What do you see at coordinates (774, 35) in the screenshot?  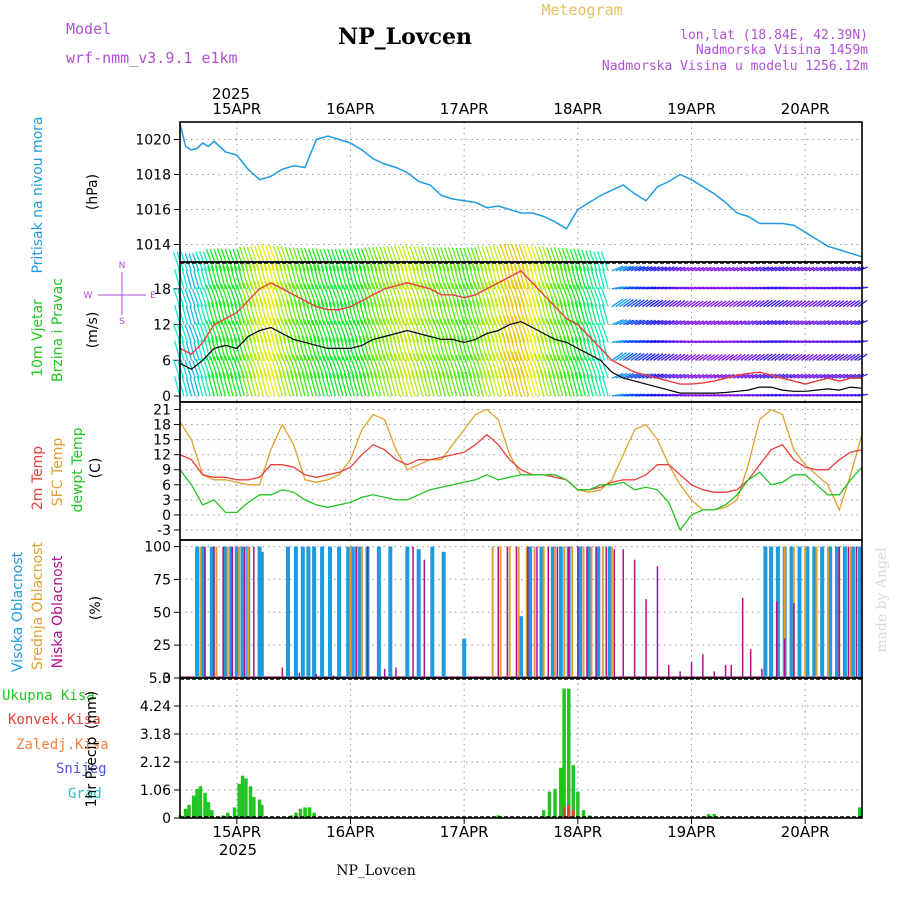 I see `lonlat-label: lon,lat (18.84E, 42.39N)` at bounding box center [774, 35].